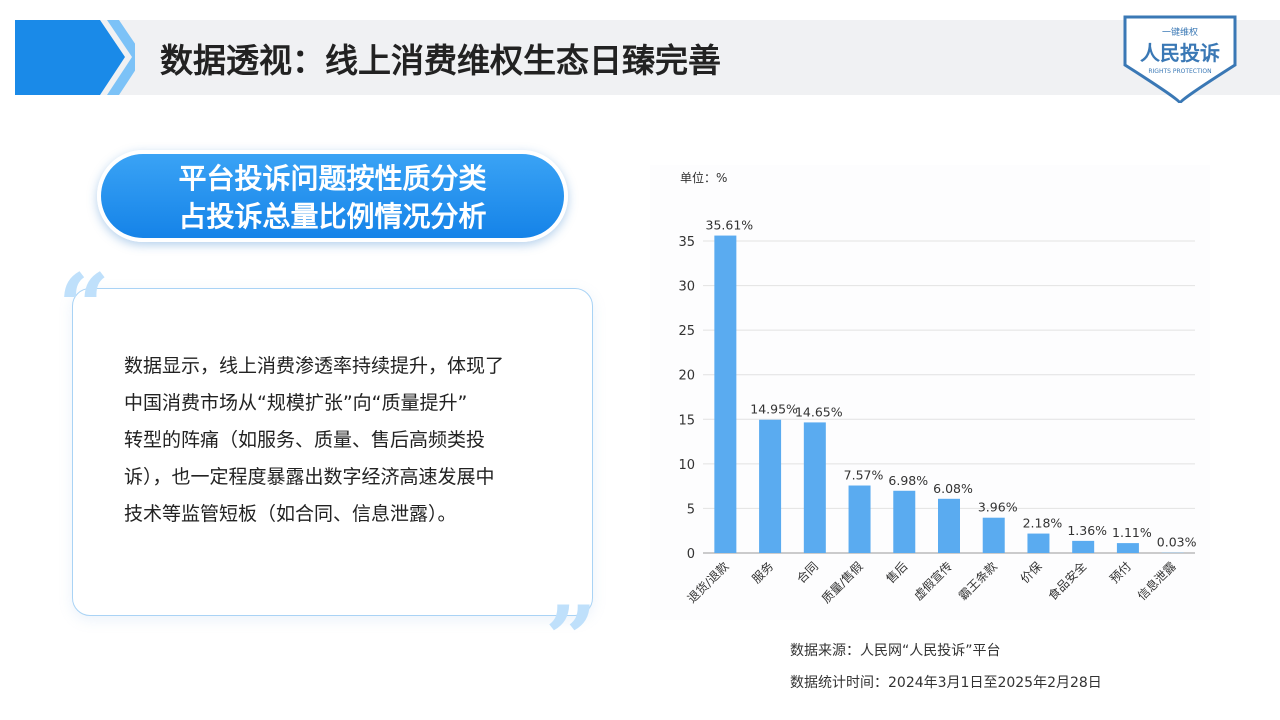  What do you see at coordinates (1180, 32) in the screenshot?
I see `logo-top: 一键维权` at bounding box center [1180, 32].